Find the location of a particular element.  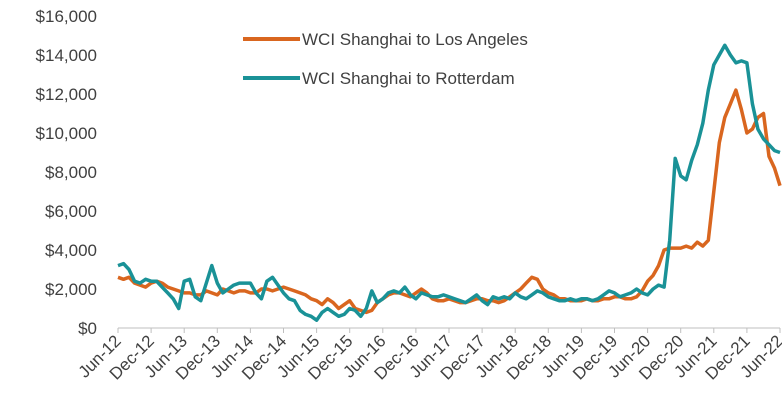

y-tick-label: $14,000 is located at coordinates (66, 55).